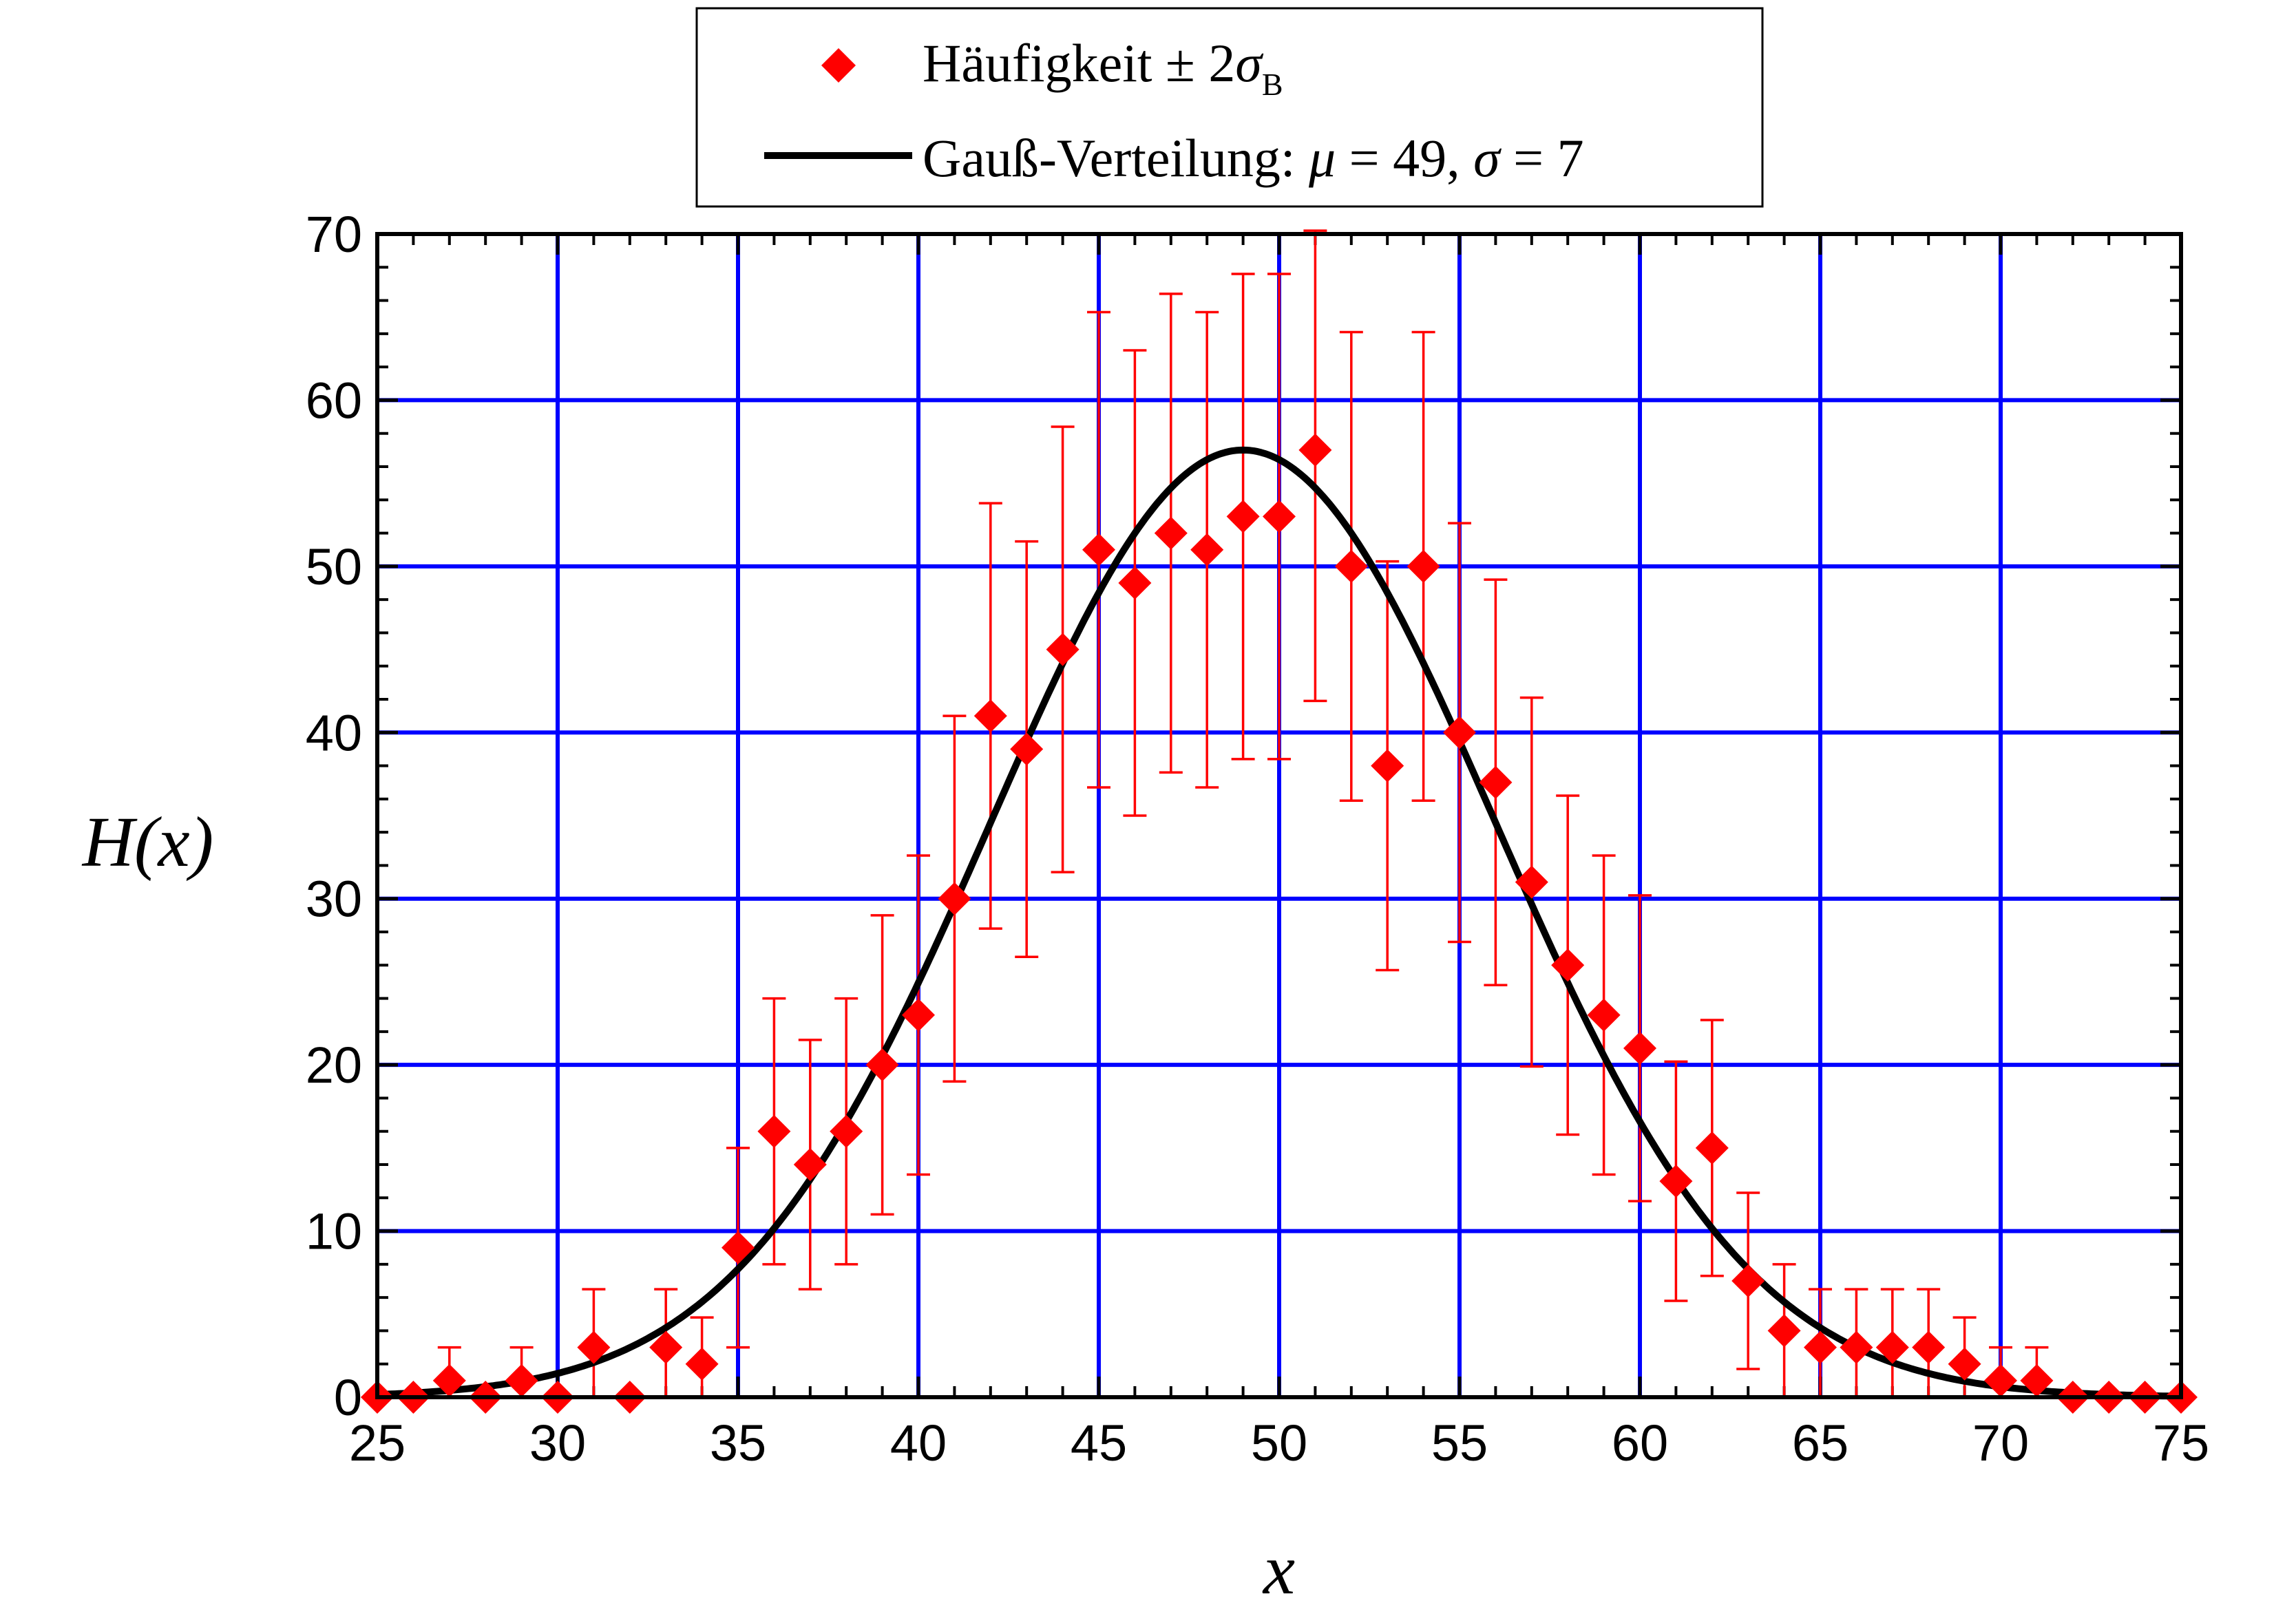  I want to click on y-tick-labels: 0 10 20 30 40 50 60 70, so click(334, 816).